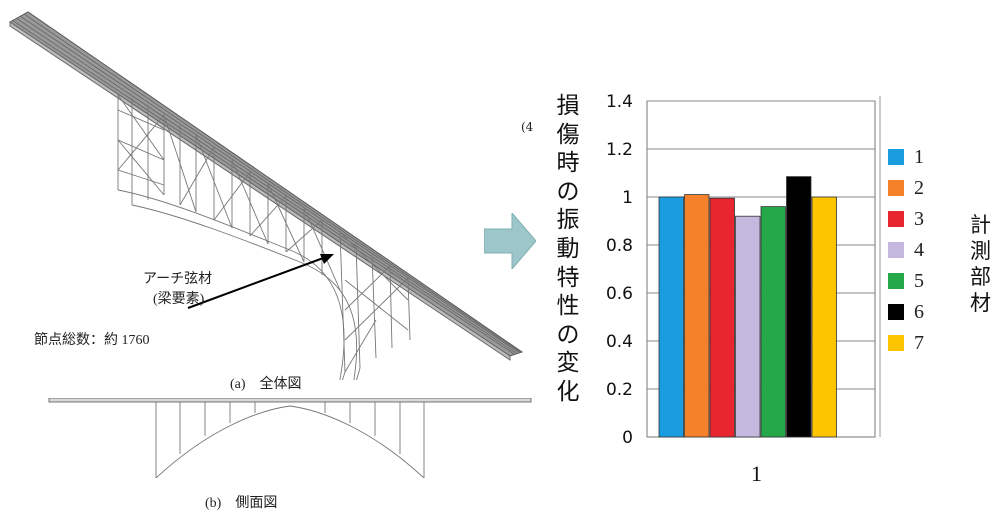 The width and height of the screenshot is (996, 513). What do you see at coordinates (919, 188) in the screenshot?
I see `legend-label: 2` at bounding box center [919, 188].